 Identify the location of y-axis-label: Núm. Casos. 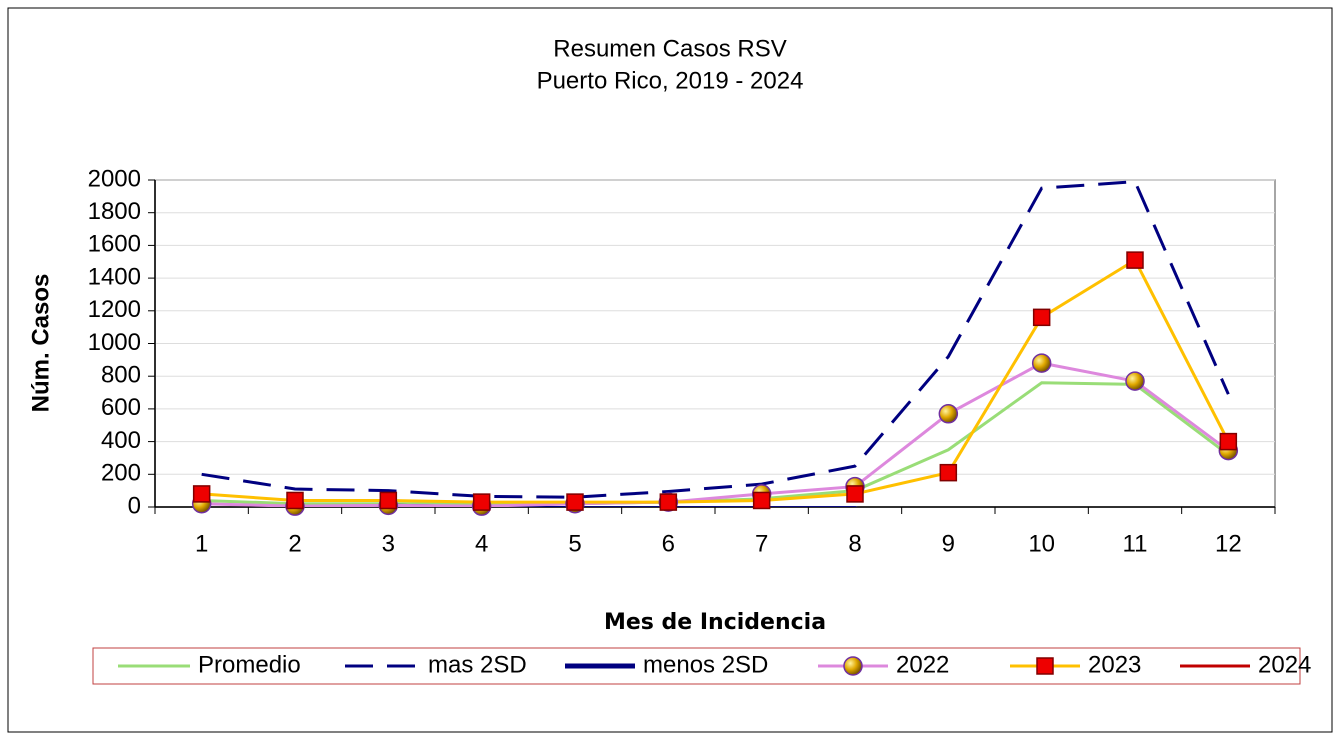
(40, 343).